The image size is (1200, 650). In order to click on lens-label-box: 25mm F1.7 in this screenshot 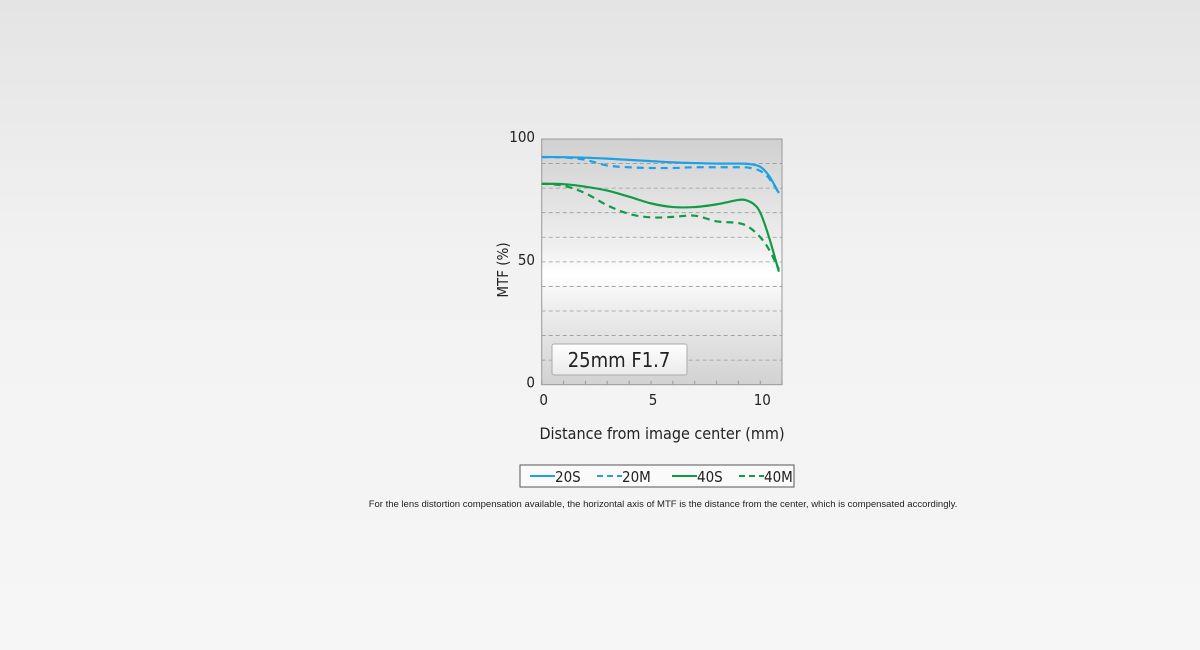, I will do `click(619, 359)`.